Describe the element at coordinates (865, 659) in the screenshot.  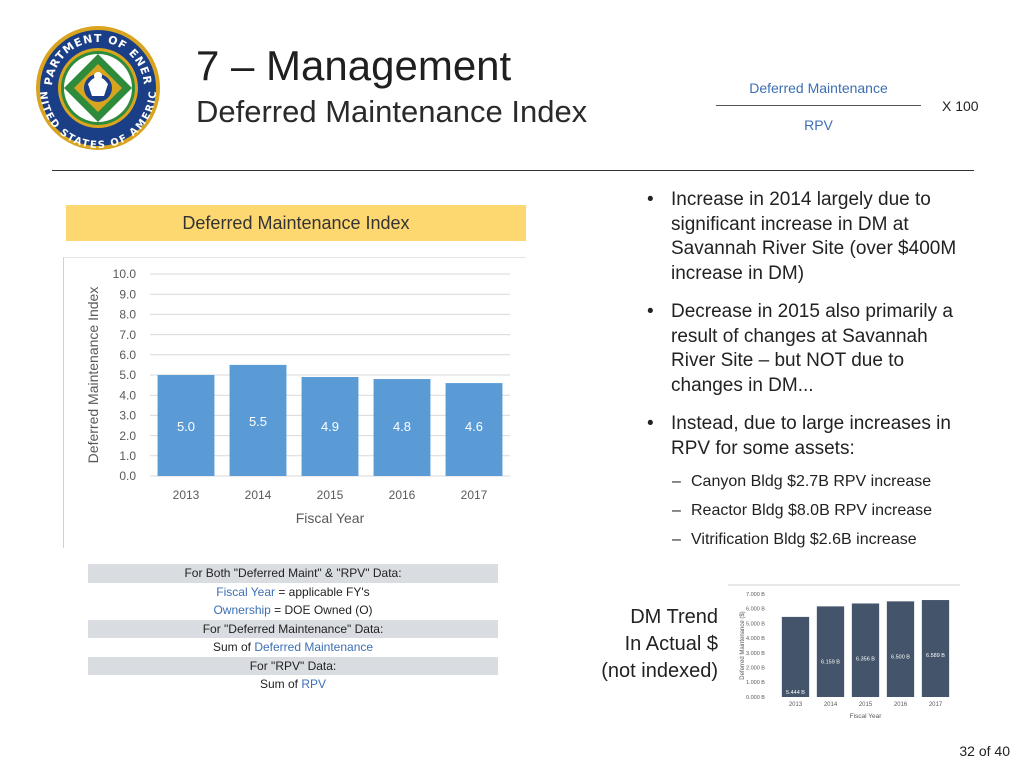
I see `bar-value-label: 6.356 B` at that location.